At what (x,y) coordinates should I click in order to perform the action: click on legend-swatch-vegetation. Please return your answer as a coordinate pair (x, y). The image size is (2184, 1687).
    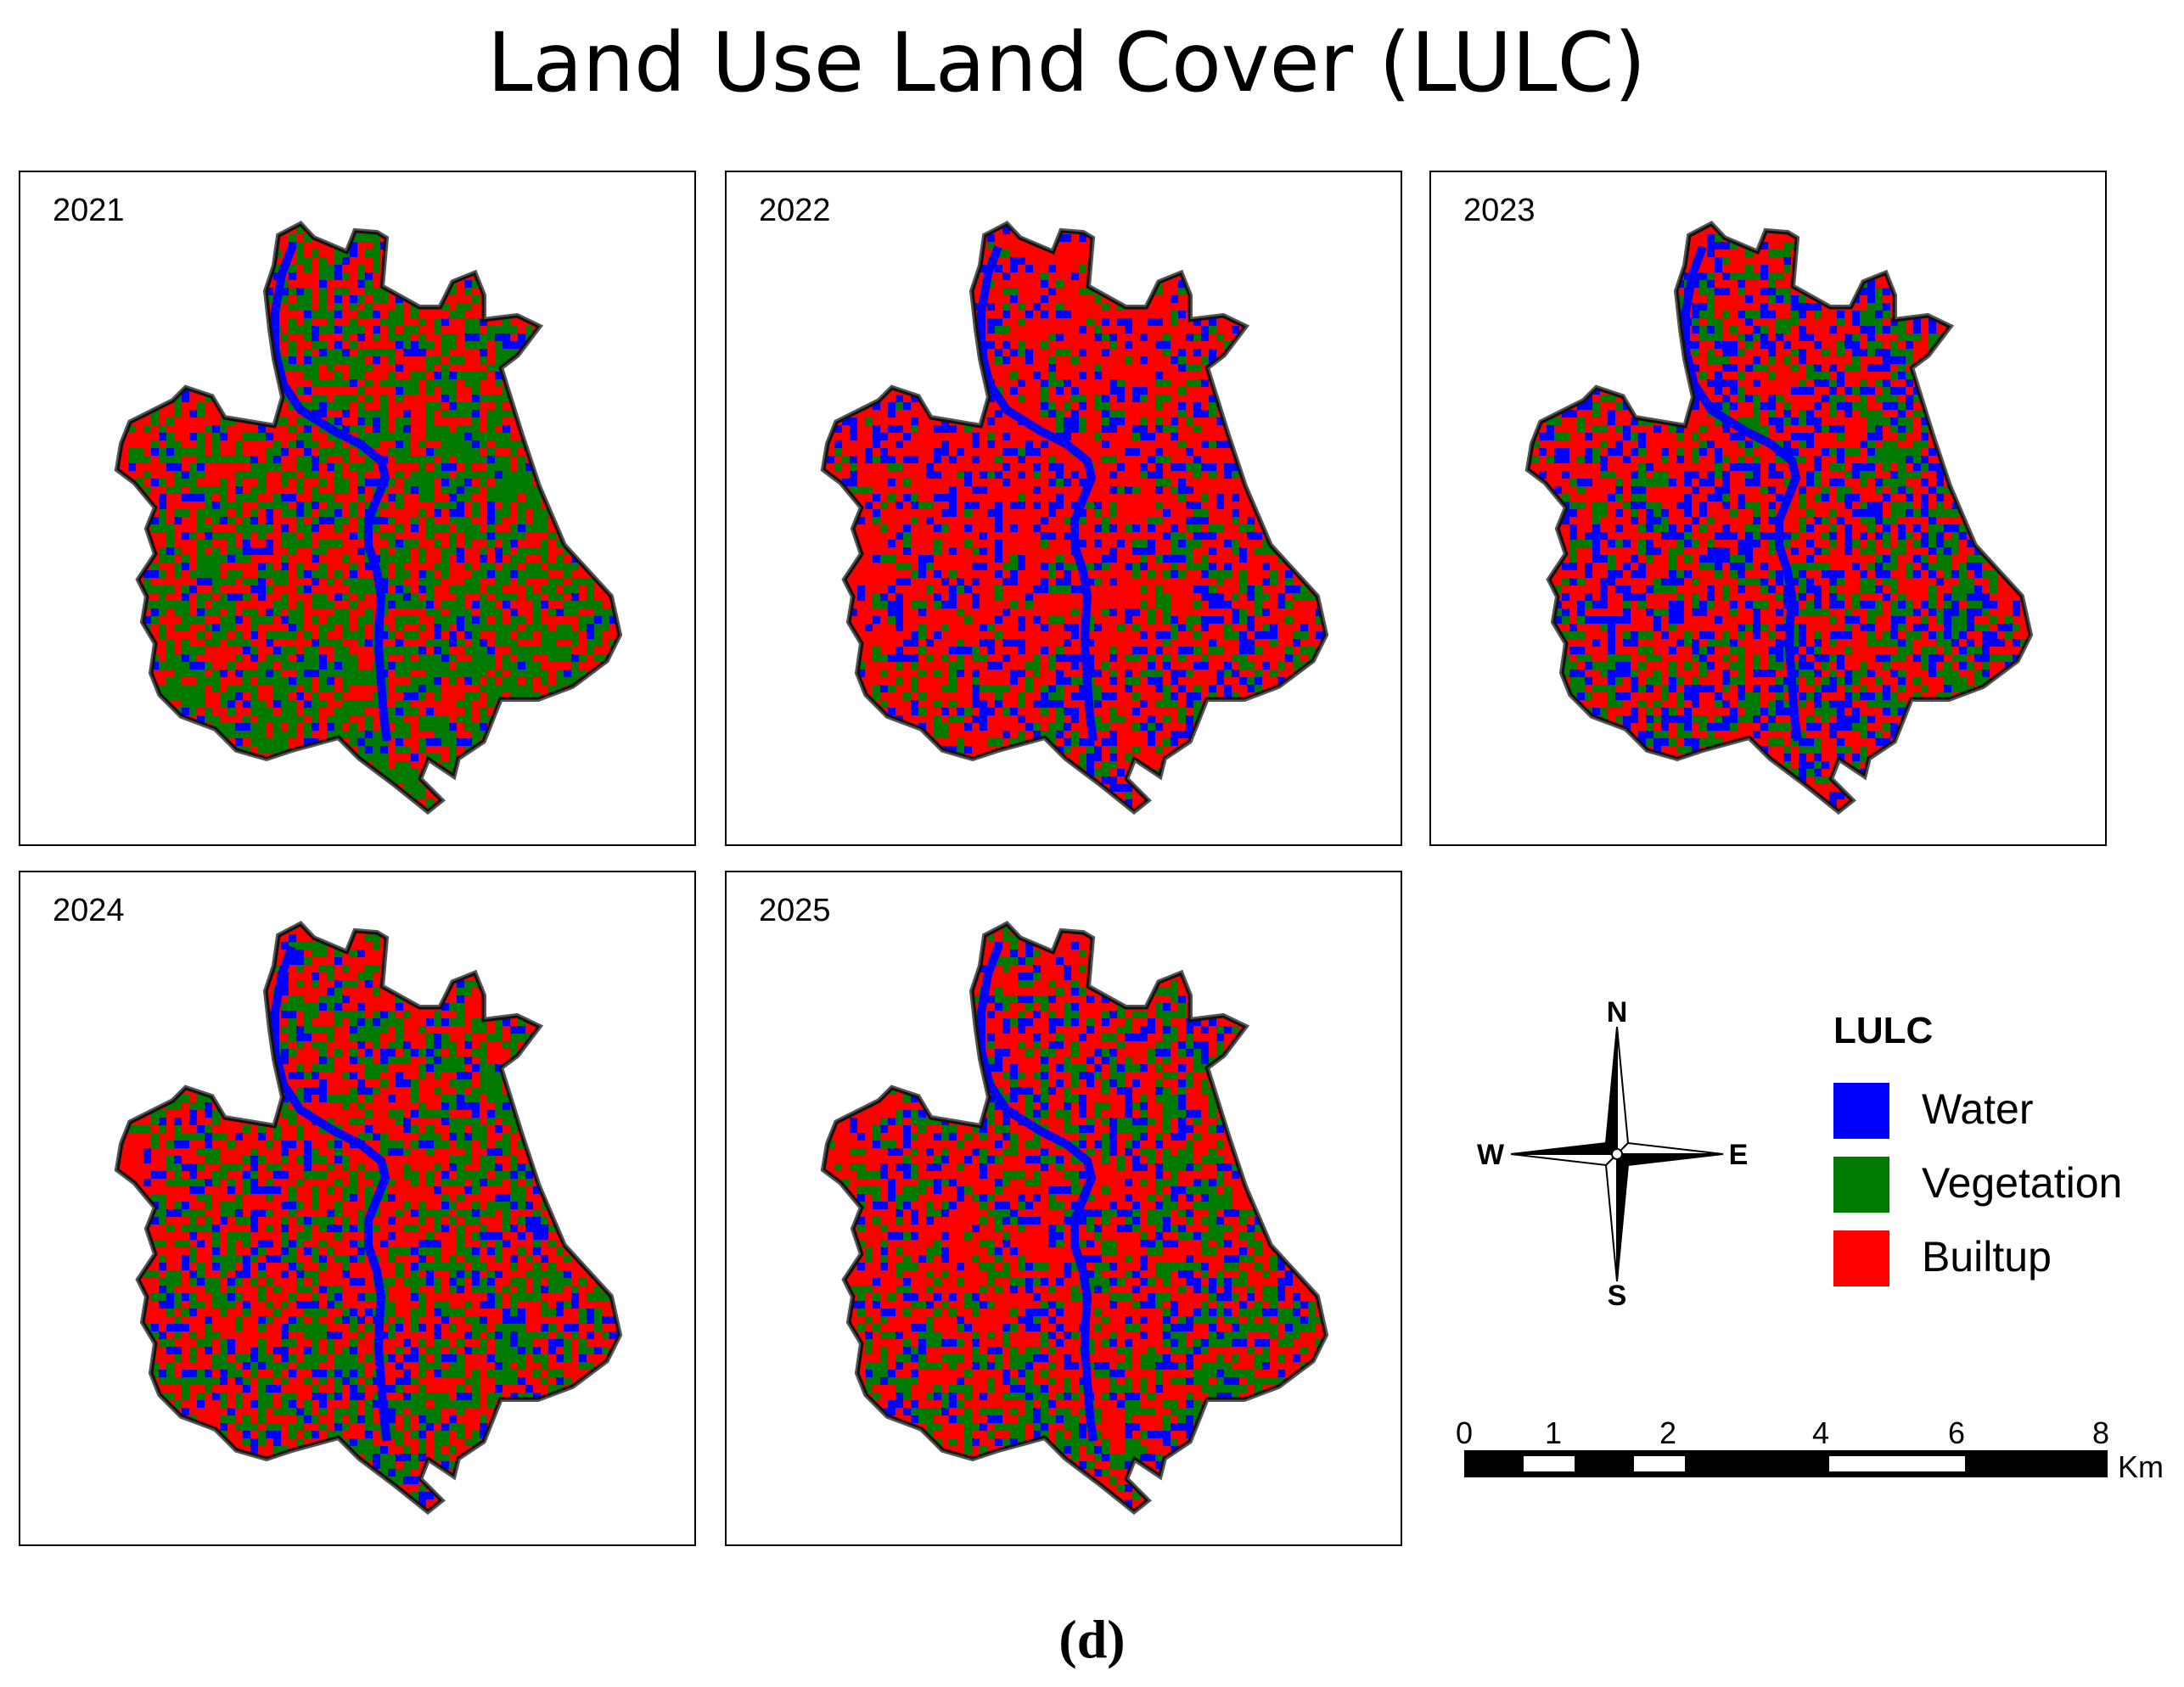
    Looking at the image, I should click on (1861, 1185).